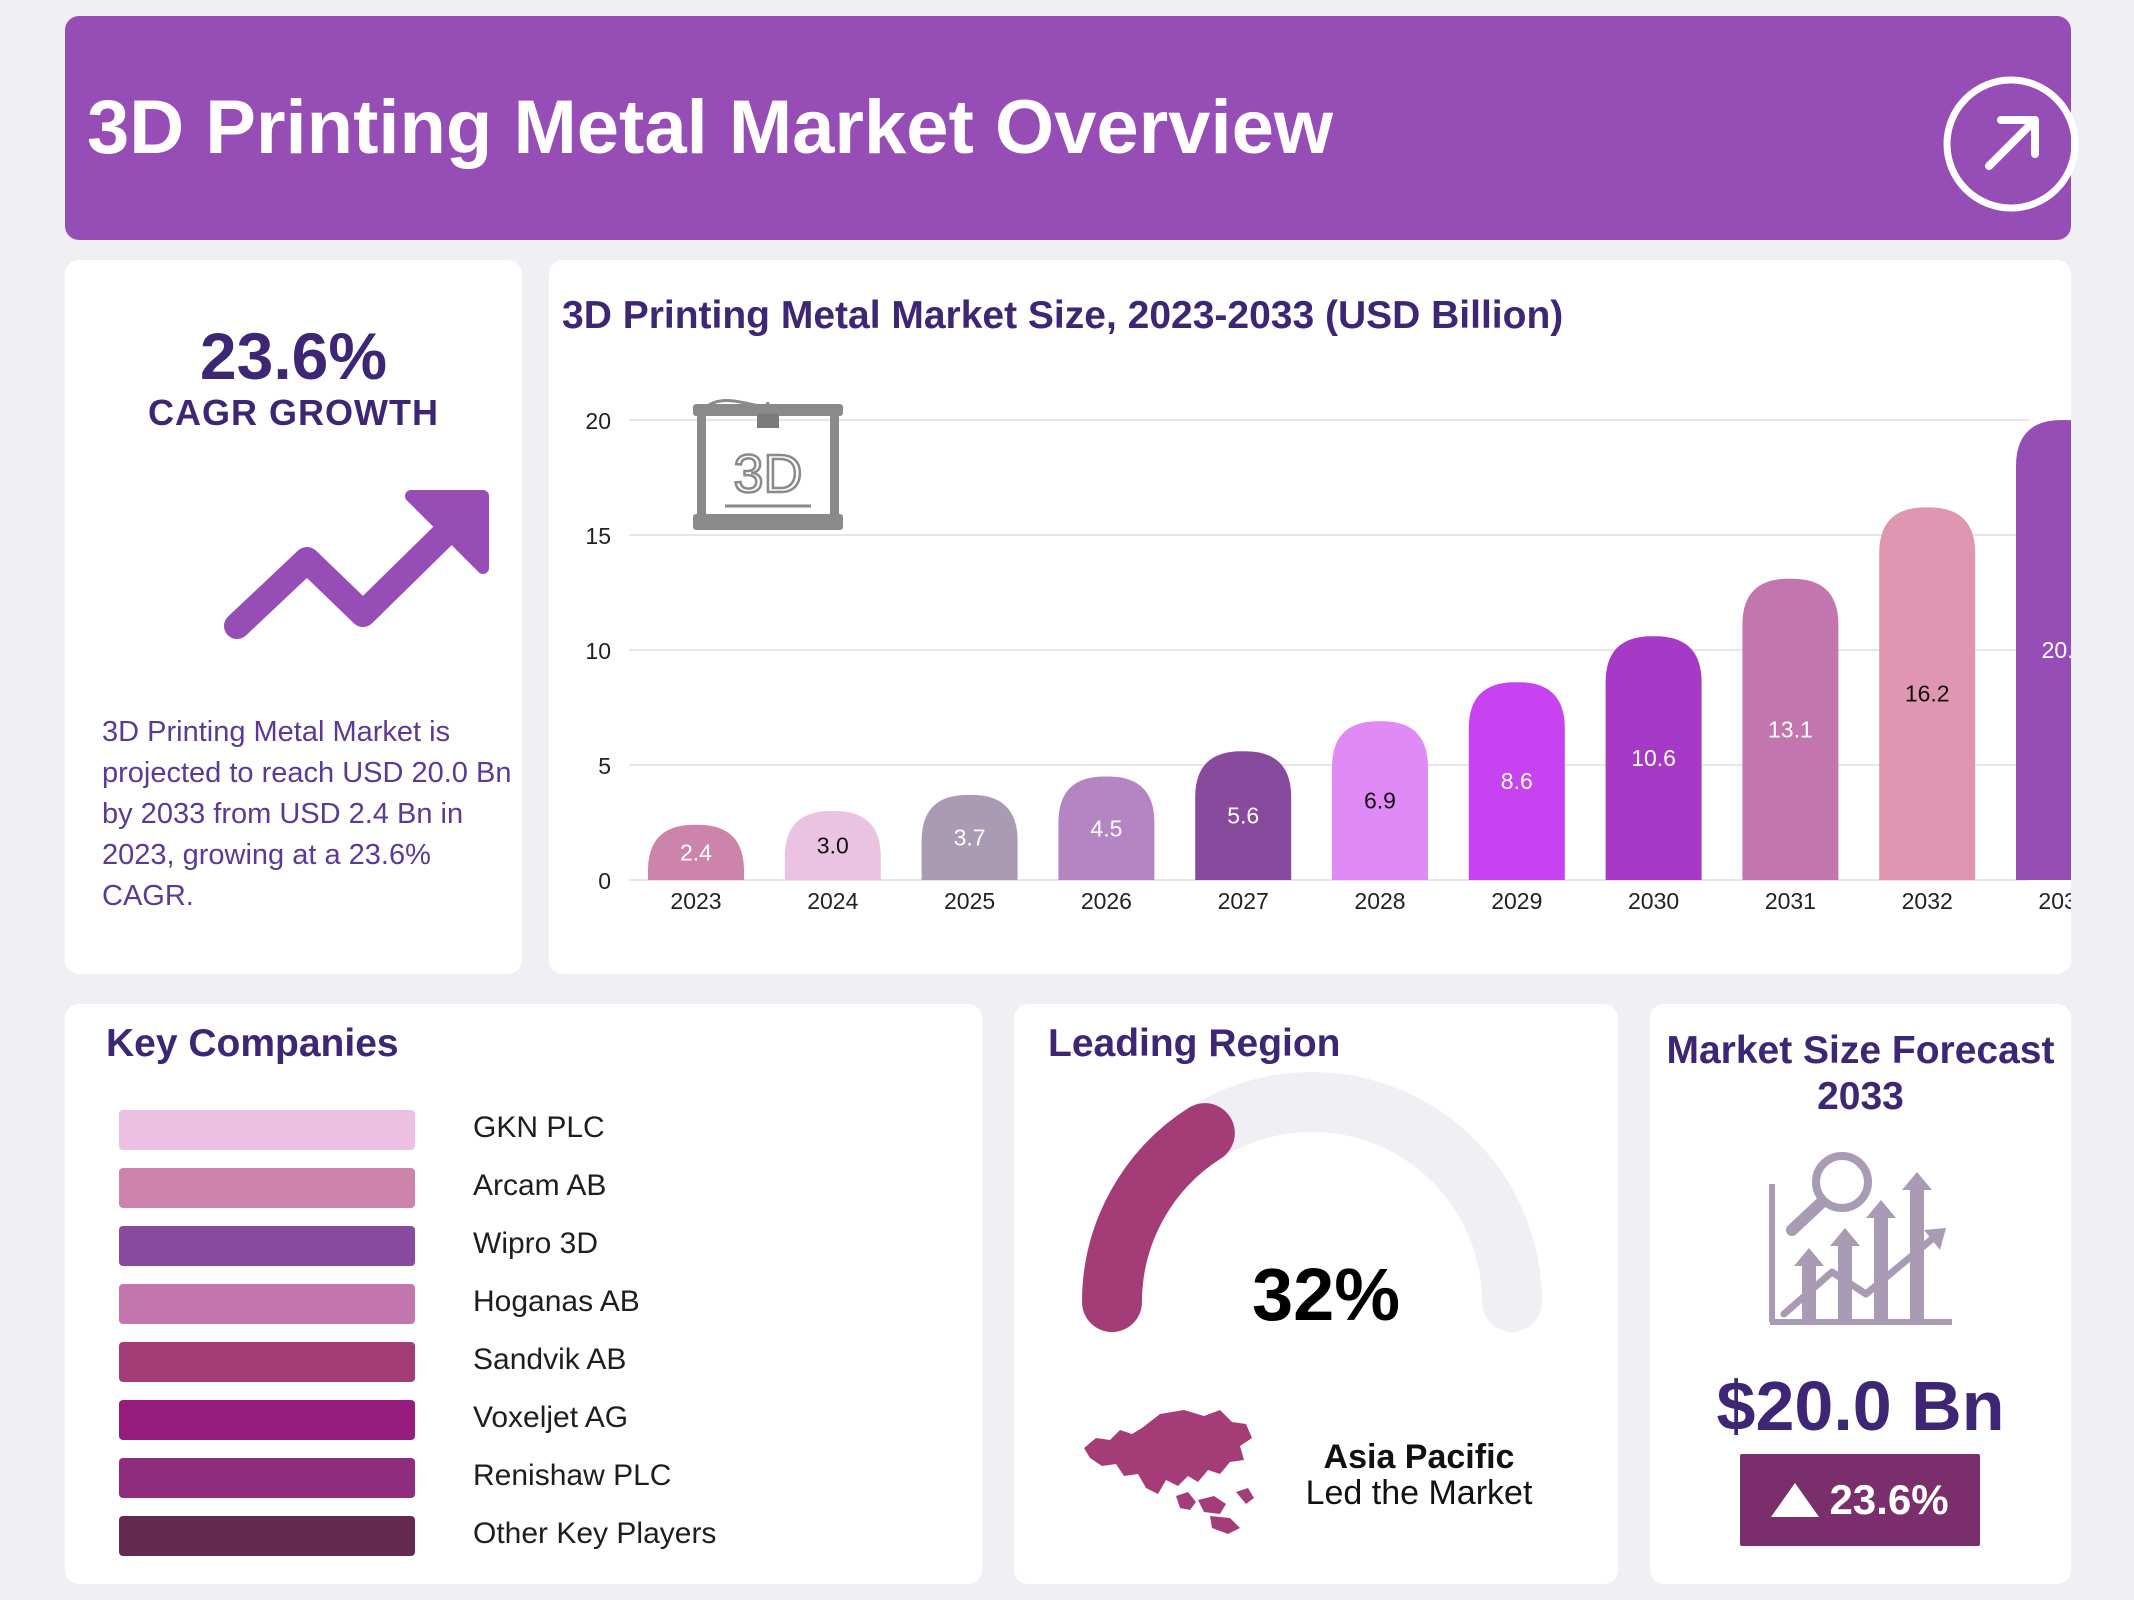  Describe the element at coordinates (536, 1243) in the screenshot. I see `company-name: Wipro 3D` at that location.